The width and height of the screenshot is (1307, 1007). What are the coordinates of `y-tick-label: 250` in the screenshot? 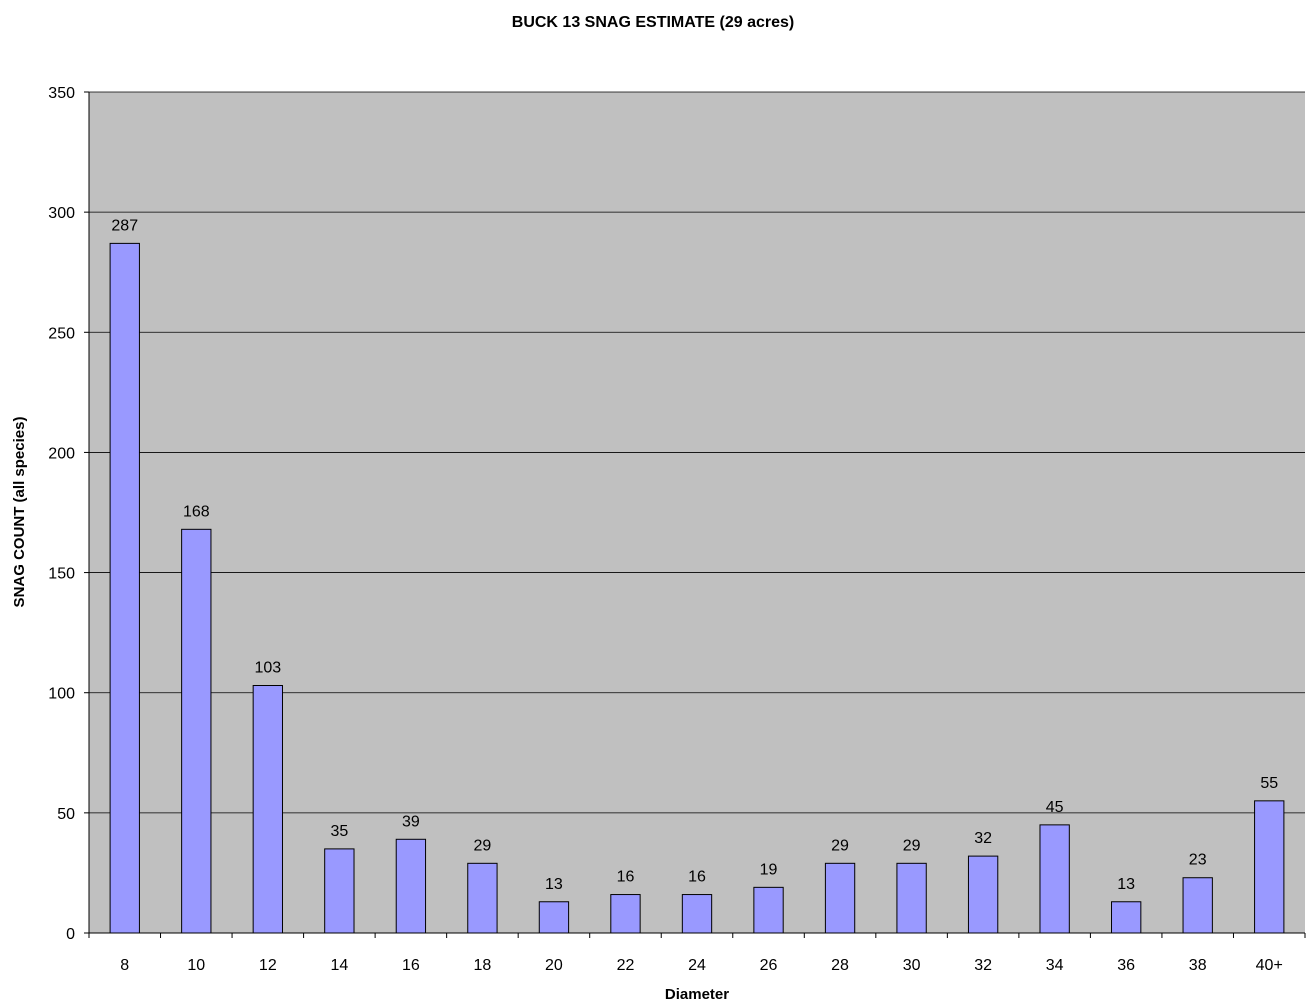 It's located at (61, 333).